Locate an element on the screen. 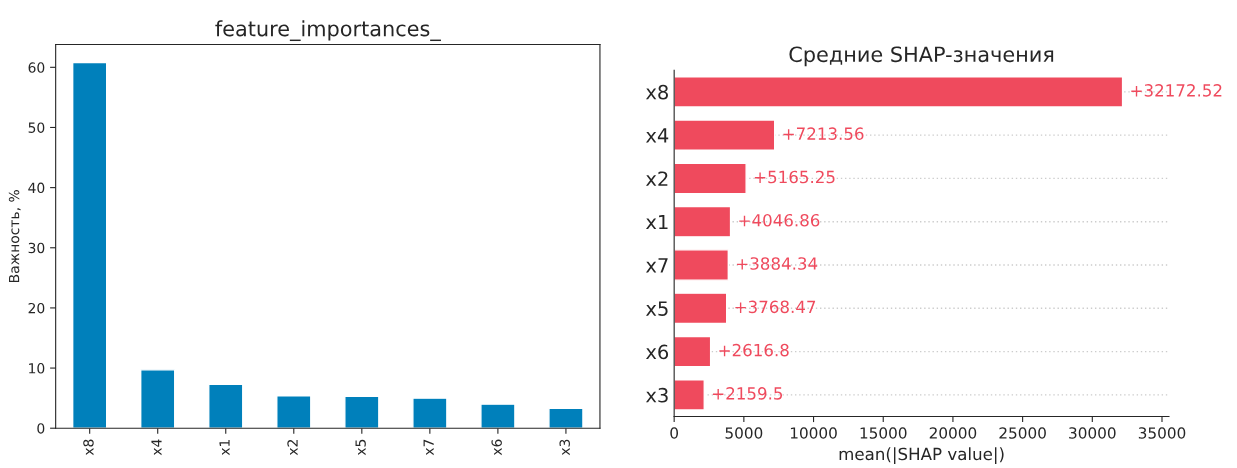  x-tick-label: 20000 is located at coordinates (953, 433).